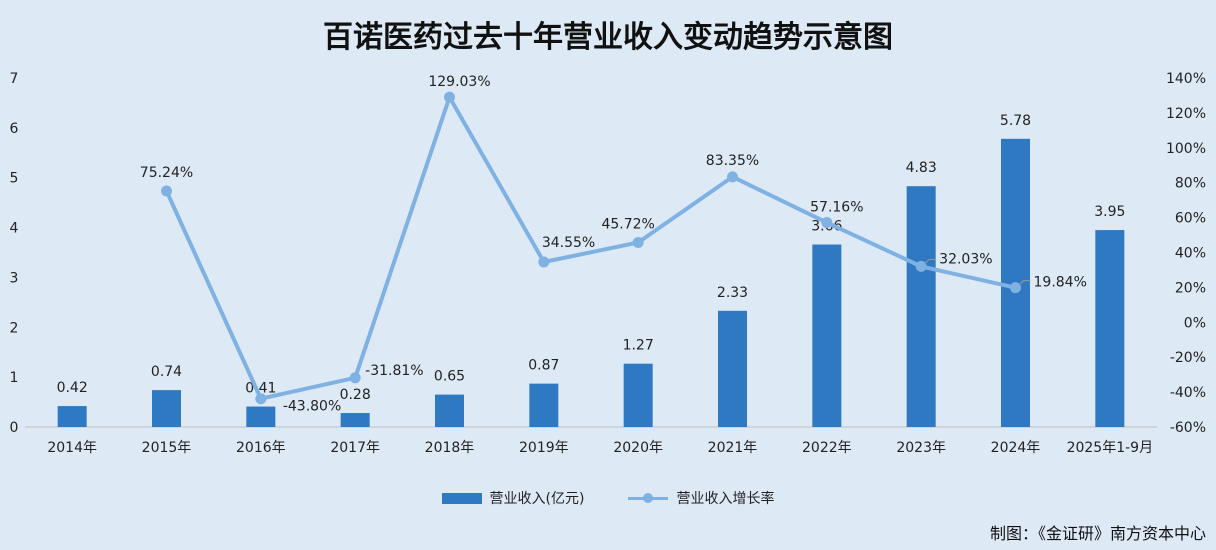  What do you see at coordinates (461, 498) in the screenshot?
I see `legend-bar-swatch` at bounding box center [461, 498].